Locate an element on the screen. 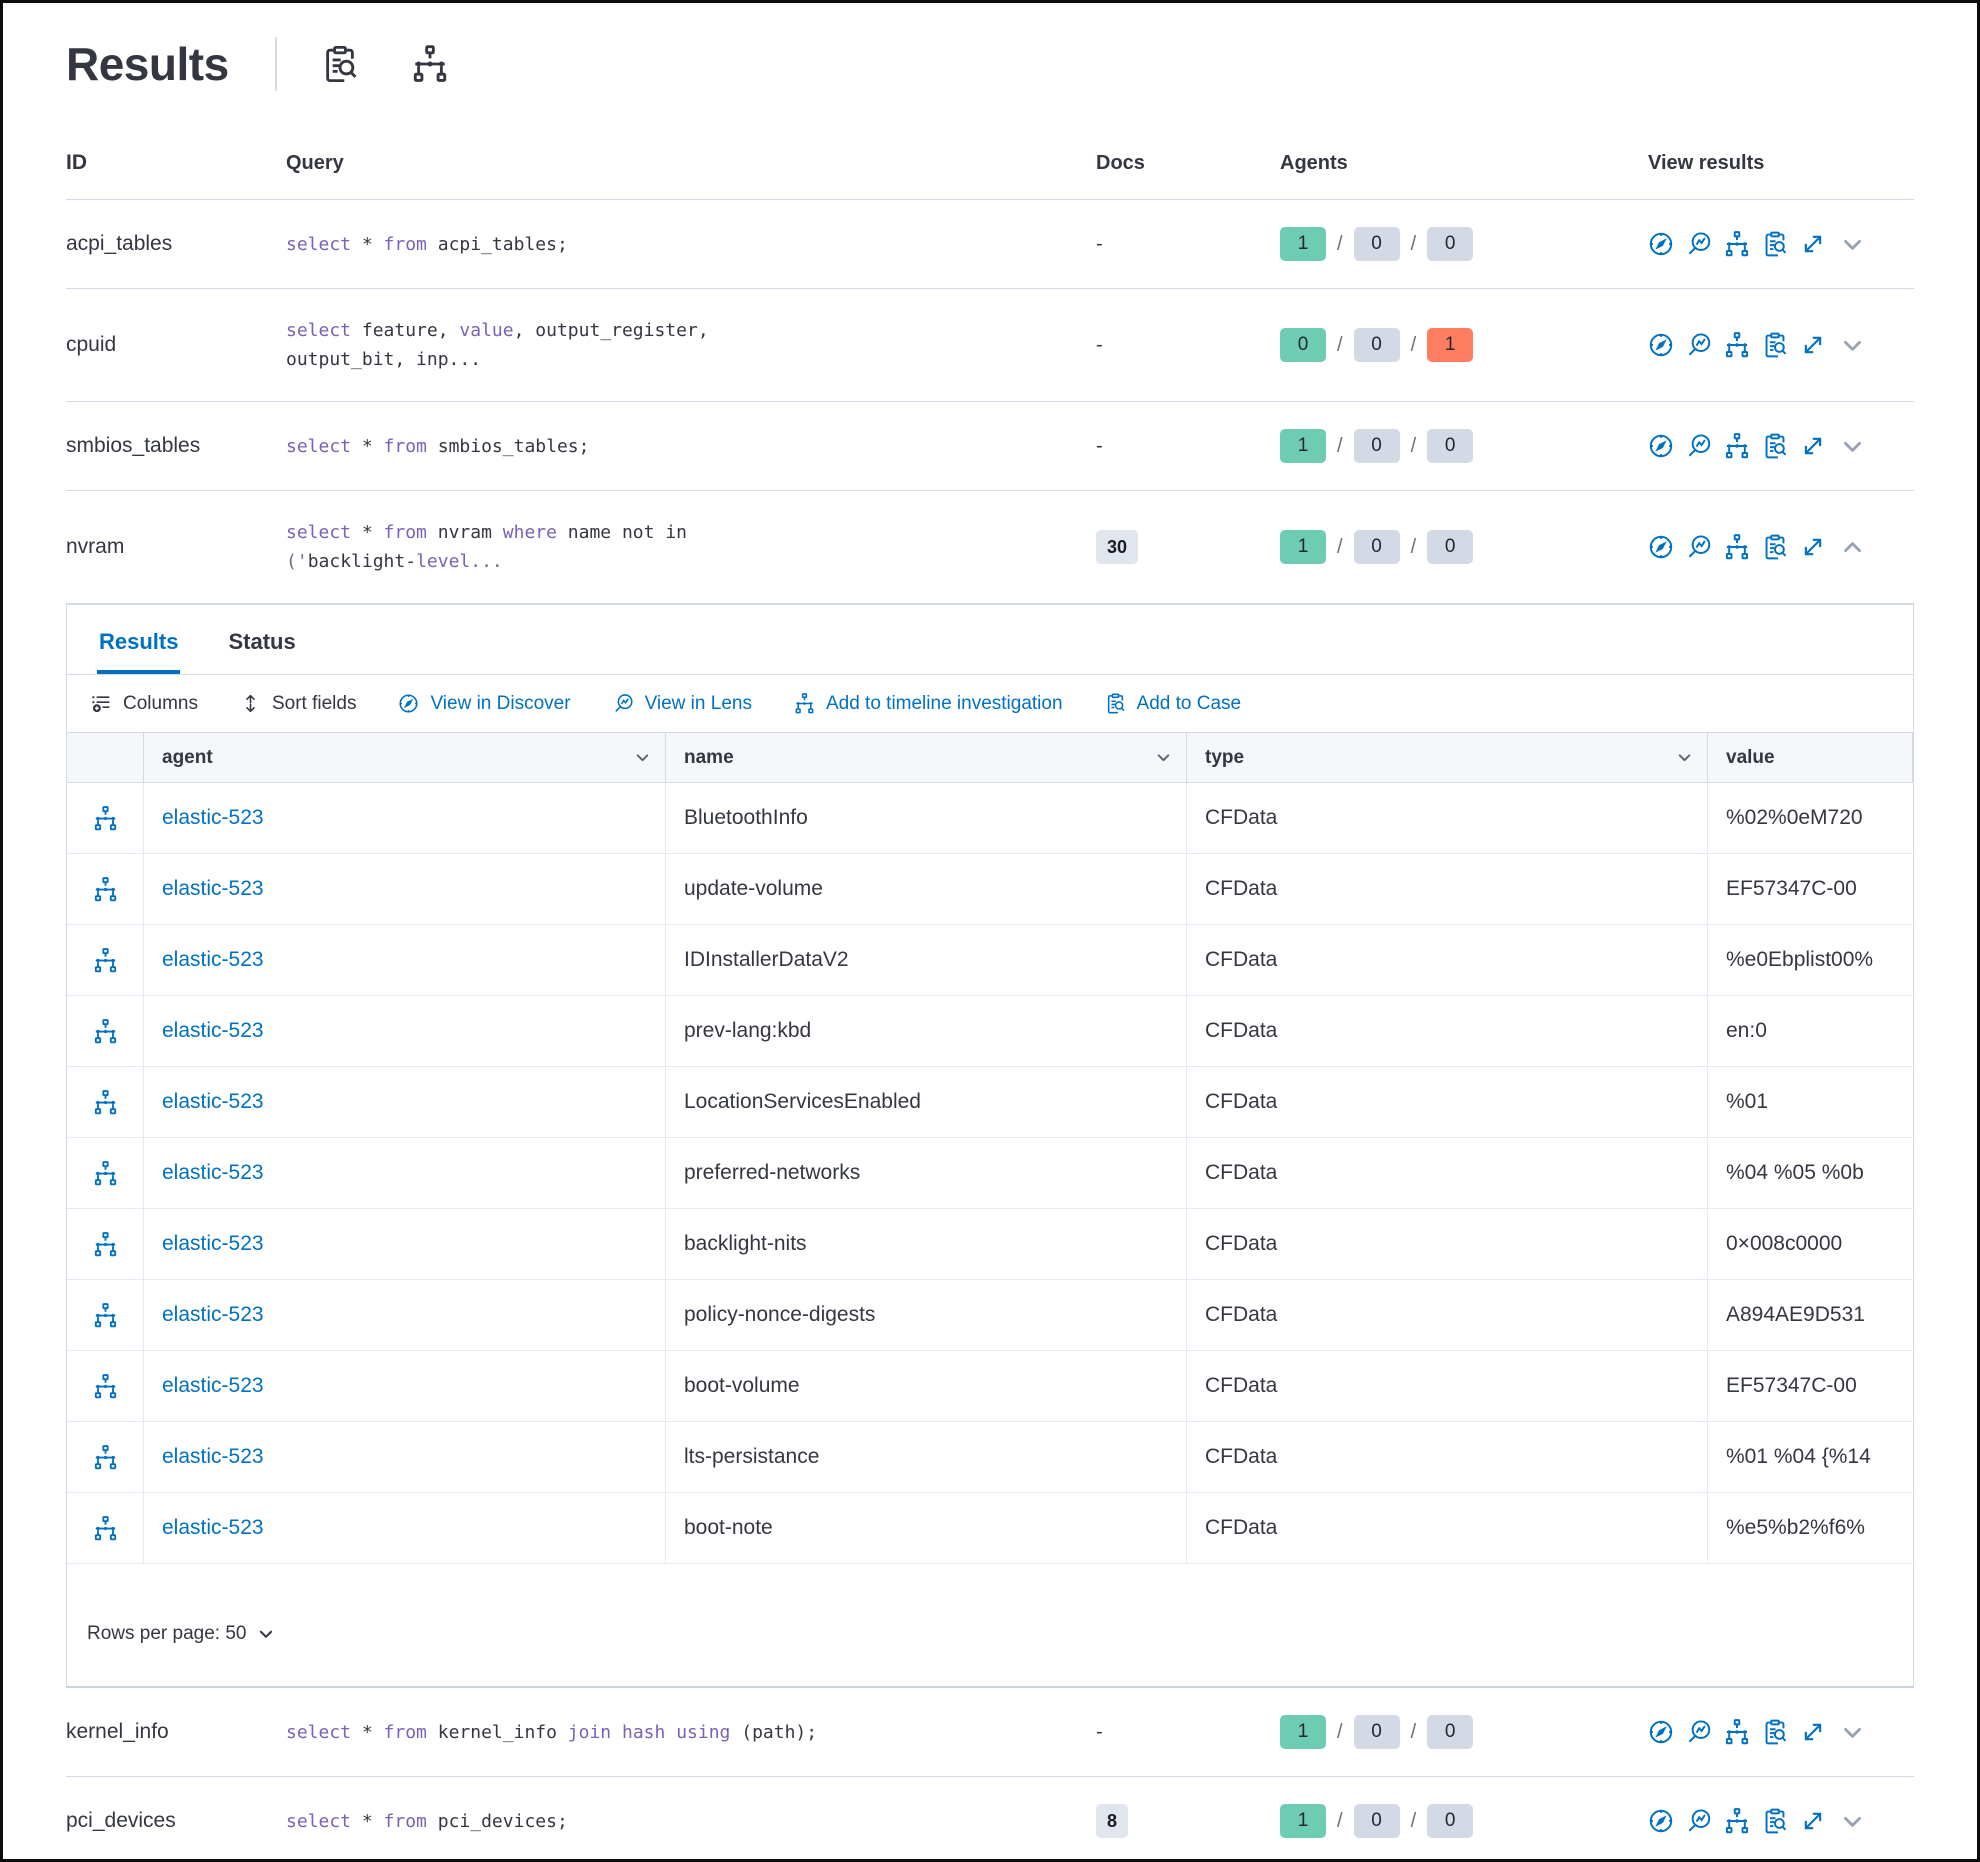 This screenshot has height=1862, width=1980. page-header: Results is located at coordinates (990, 49).